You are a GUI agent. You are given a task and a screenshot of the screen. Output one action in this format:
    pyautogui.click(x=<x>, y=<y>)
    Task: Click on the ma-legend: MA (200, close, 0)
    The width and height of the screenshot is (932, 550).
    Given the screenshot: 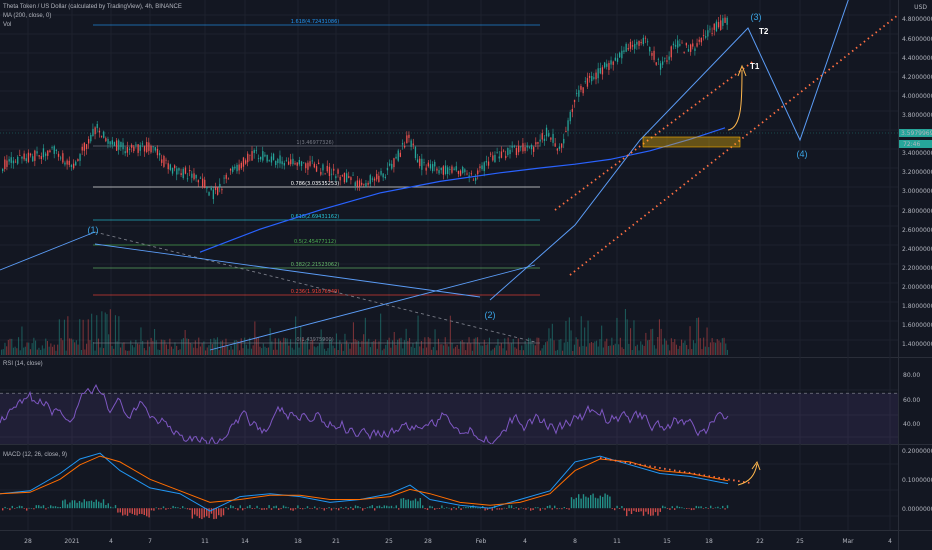 What is the action you would take?
    pyautogui.click(x=27, y=16)
    